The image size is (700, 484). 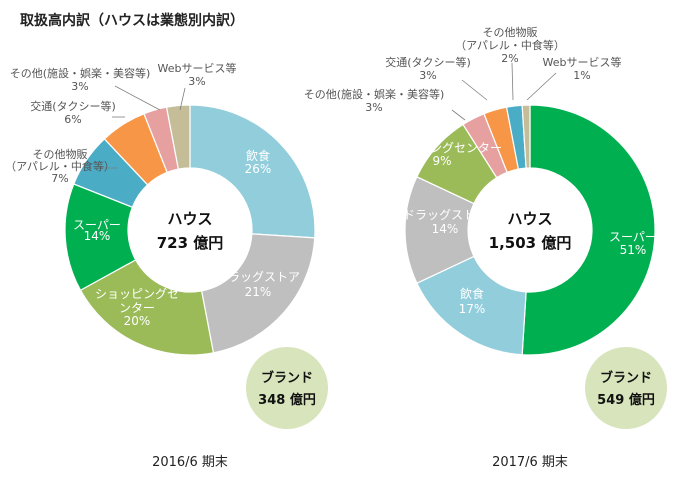 I want to click on slice-label-ドラッグストア-2-1: ドラッグストア, so click(x=445, y=215).